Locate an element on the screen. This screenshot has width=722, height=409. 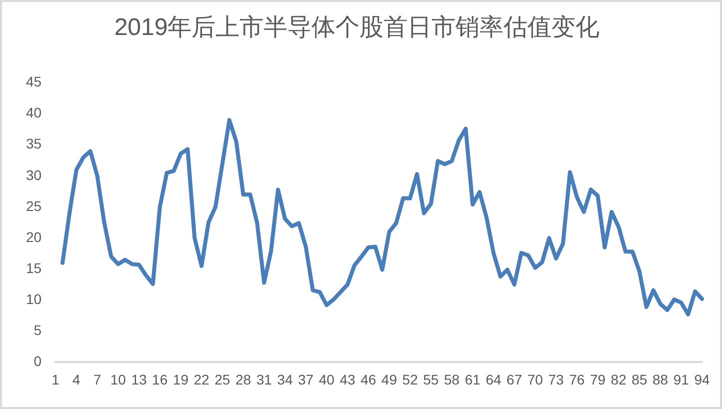
x-tick-label: 40 is located at coordinates (326, 379).